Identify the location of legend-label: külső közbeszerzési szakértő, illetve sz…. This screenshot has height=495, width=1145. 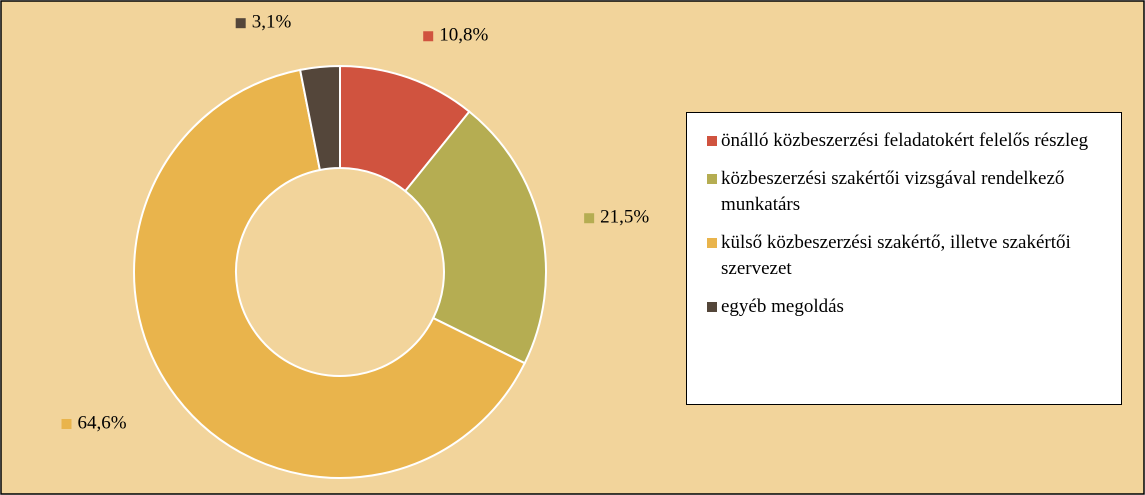
(896, 255).